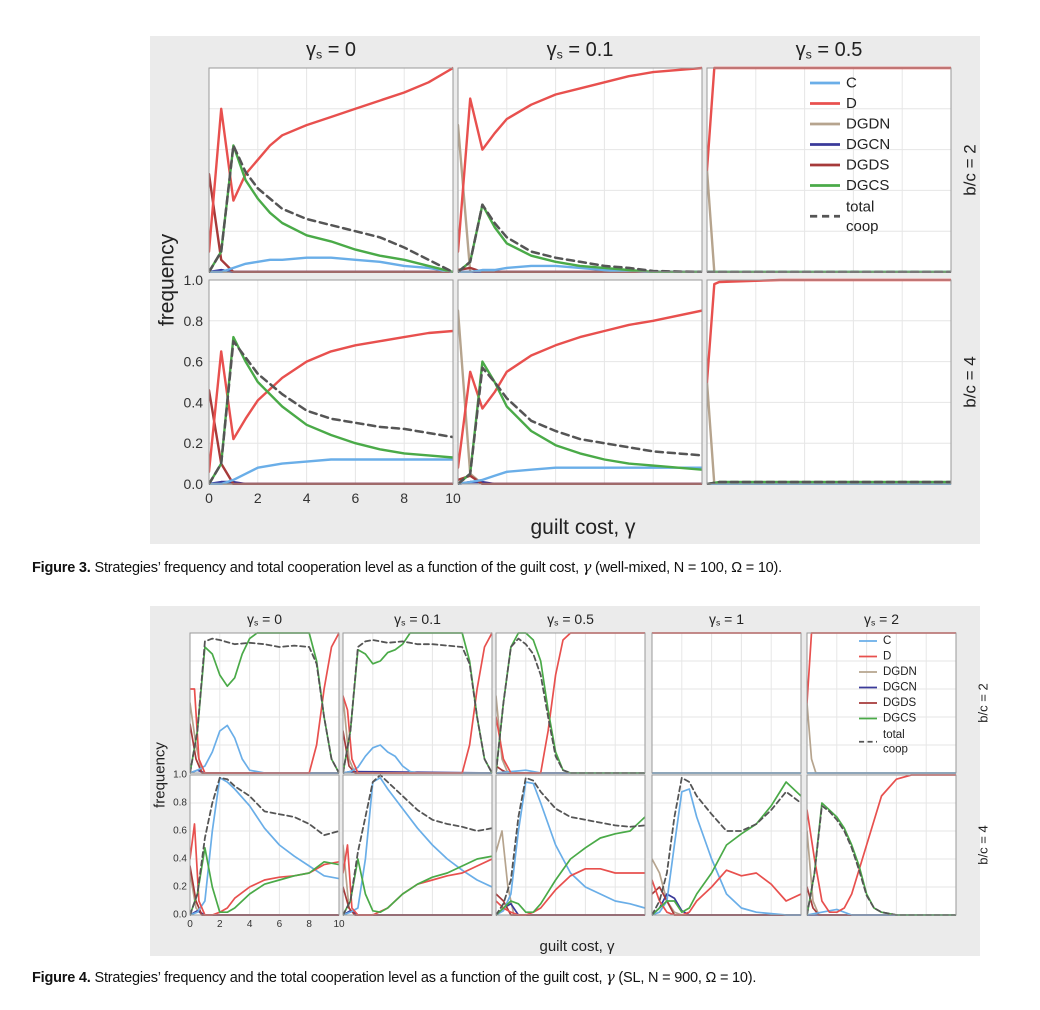  I want to click on legend-label: D, so click(887, 657).